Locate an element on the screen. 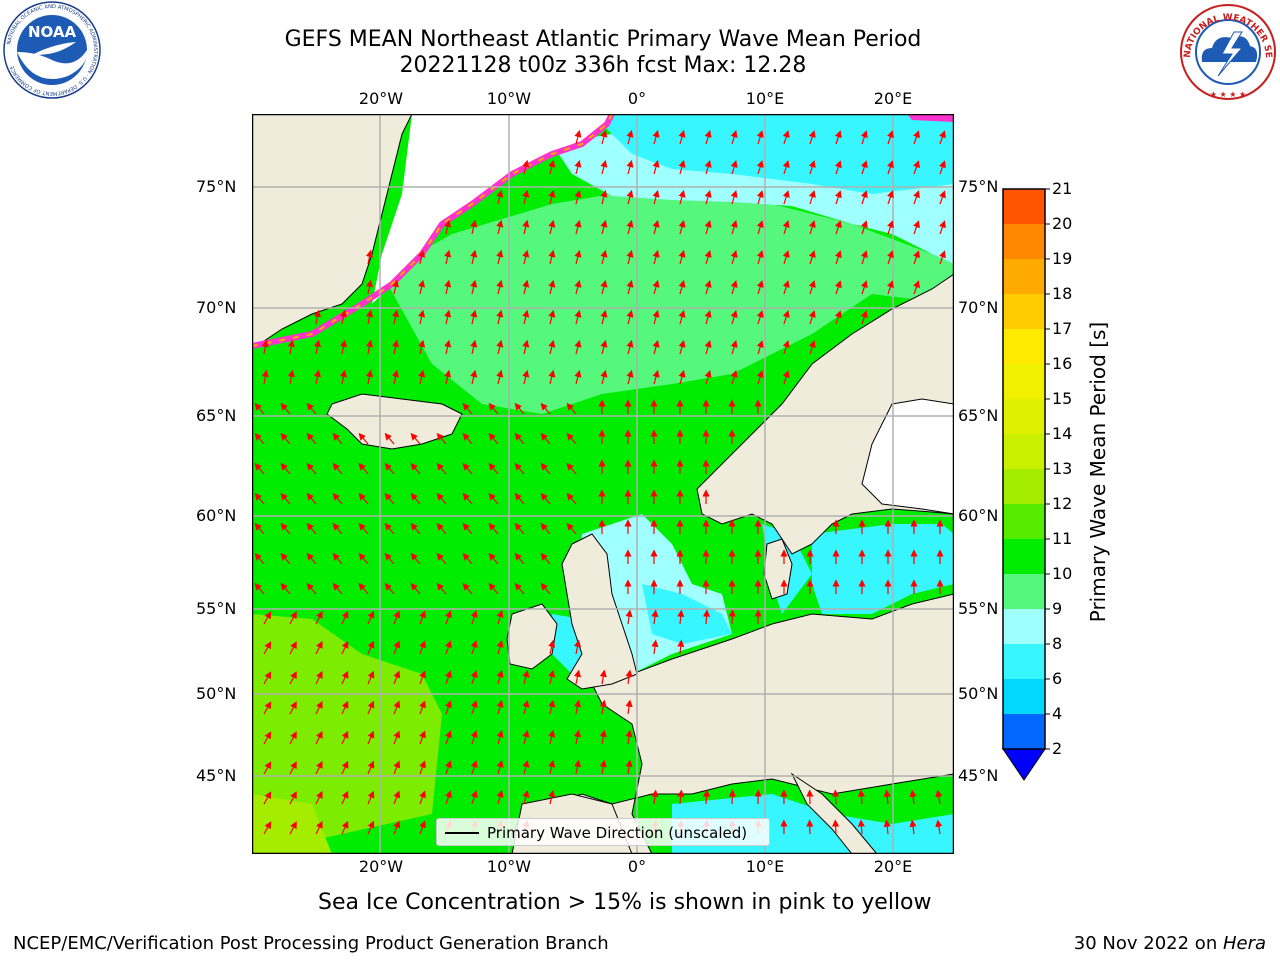 The width and height of the screenshot is (1280, 960). lat-label-left: 70°N is located at coordinates (216, 307).